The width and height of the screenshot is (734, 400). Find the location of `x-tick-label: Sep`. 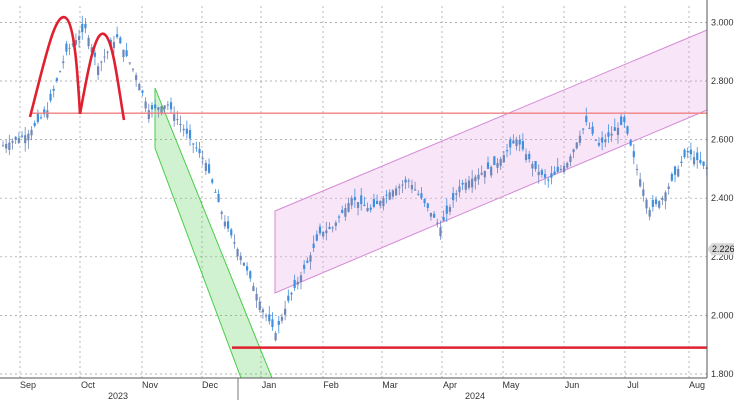

x-tick-label: Sep is located at coordinates (28, 385).